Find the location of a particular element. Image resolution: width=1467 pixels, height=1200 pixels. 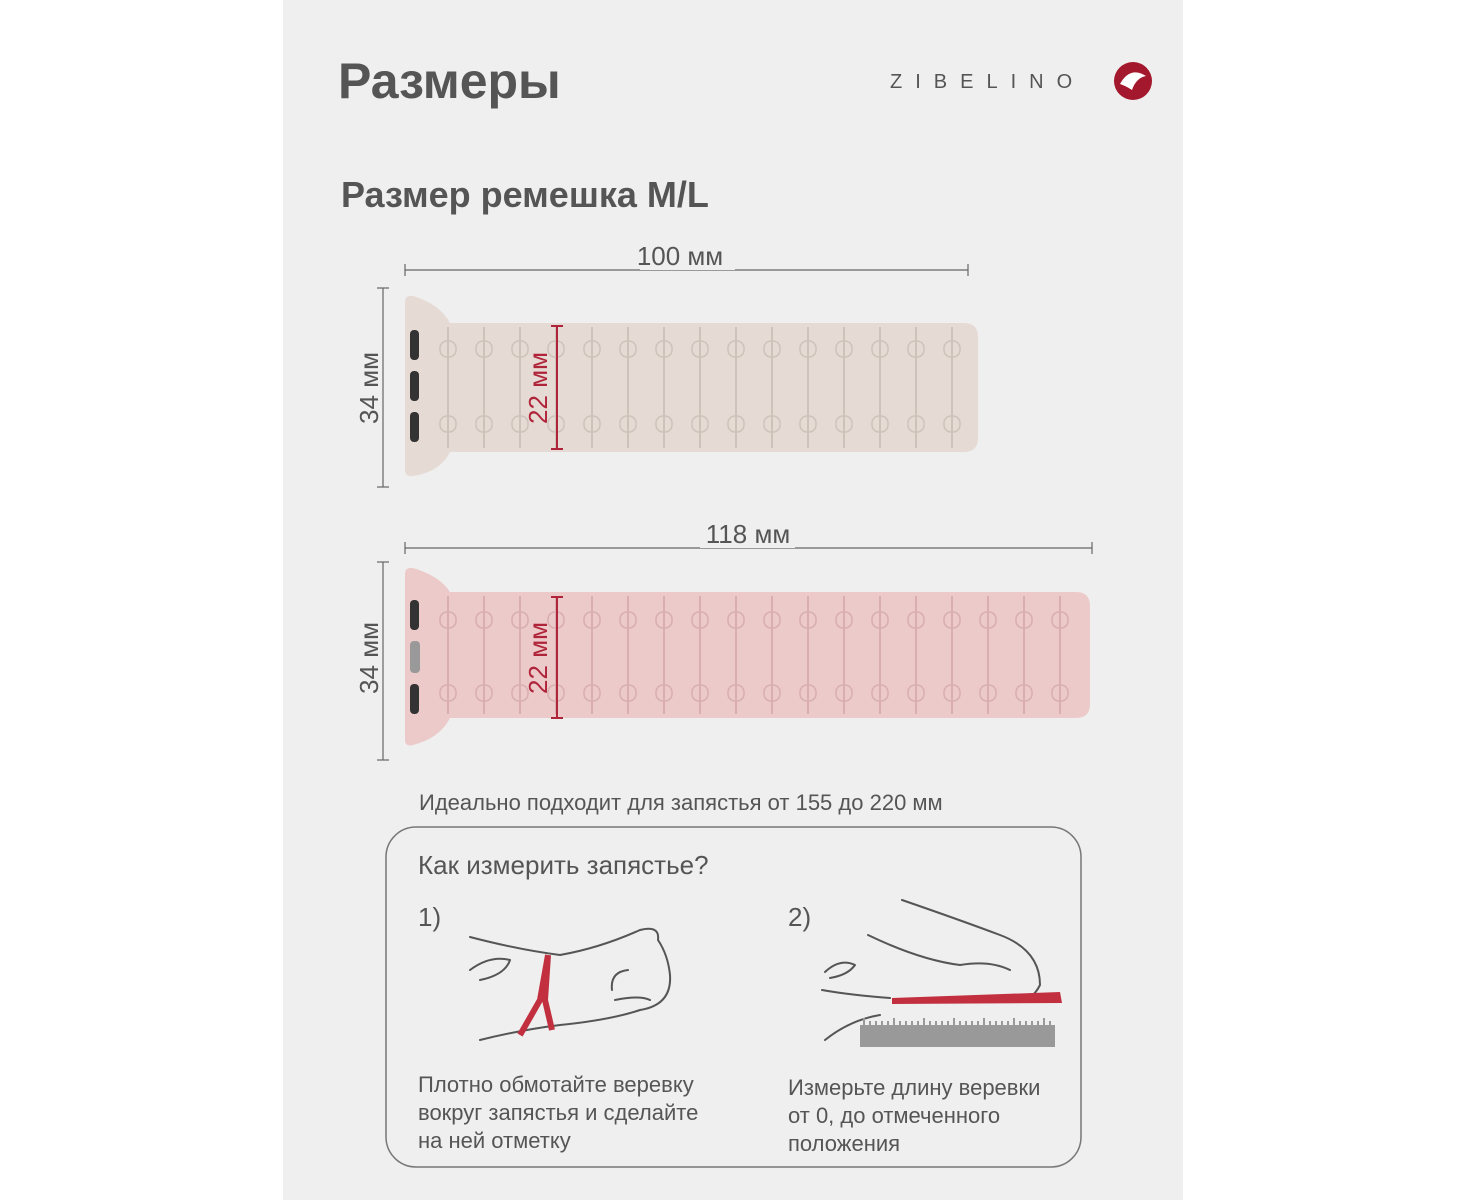

length-label: 100 мм is located at coordinates (680, 256).